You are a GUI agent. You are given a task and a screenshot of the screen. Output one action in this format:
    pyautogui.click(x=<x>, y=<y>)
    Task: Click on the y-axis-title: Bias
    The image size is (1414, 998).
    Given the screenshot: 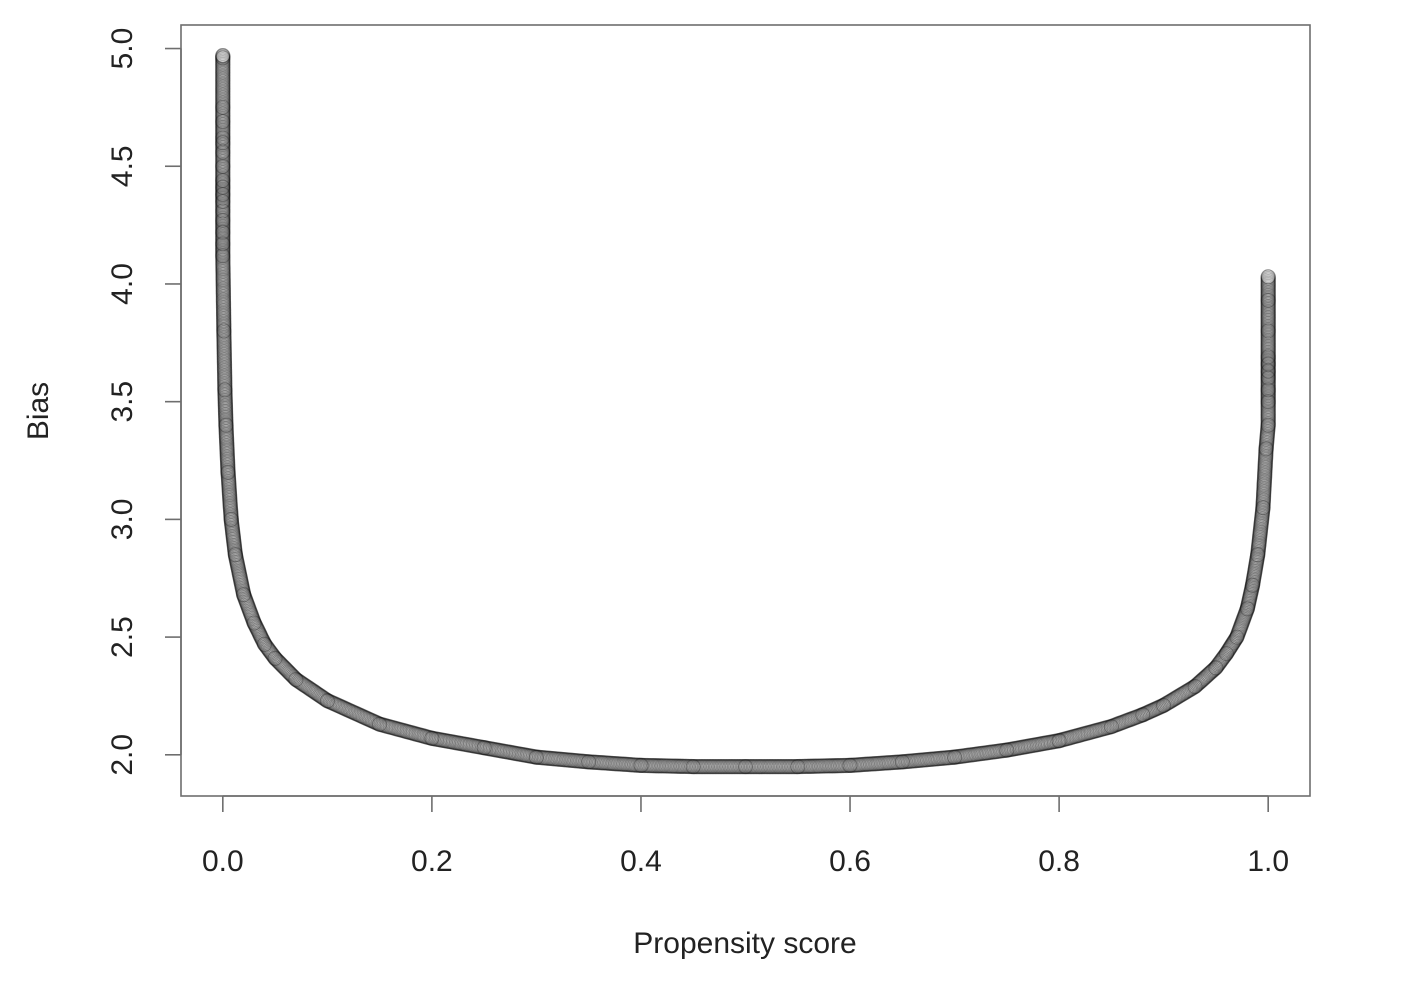 What is the action you would take?
    pyautogui.click(x=38, y=411)
    